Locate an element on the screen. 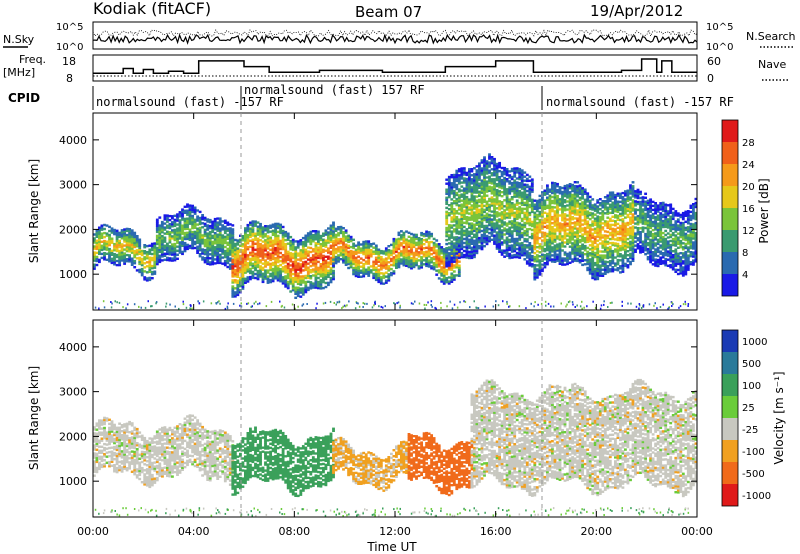  nsky-panel: N.Sky 10^5 10^0 10^5 10^0 N.Search is located at coordinates (399, 37).